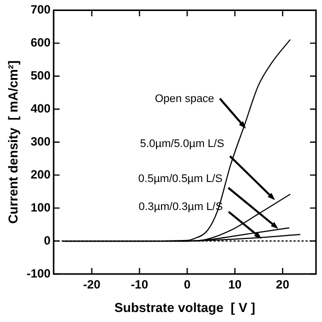  What do you see at coordinates (40, 207) in the screenshot?
I see `y-tick-label: 100` at bounding box center [40, 207].